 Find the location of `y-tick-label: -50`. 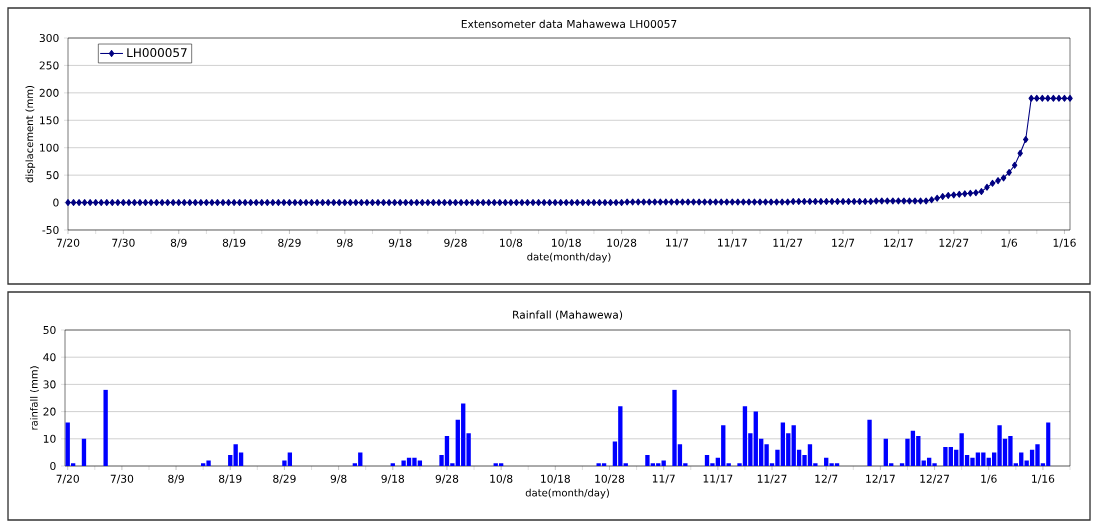

y-tick-label: -50 is located at coordinates (50, 230).